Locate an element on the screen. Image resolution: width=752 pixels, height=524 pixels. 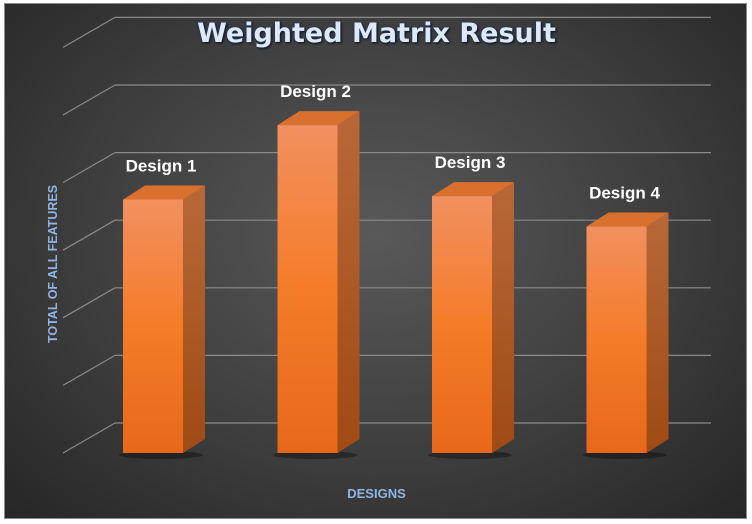
data-label-4: Design 4 is located at coordinates (624, 193).